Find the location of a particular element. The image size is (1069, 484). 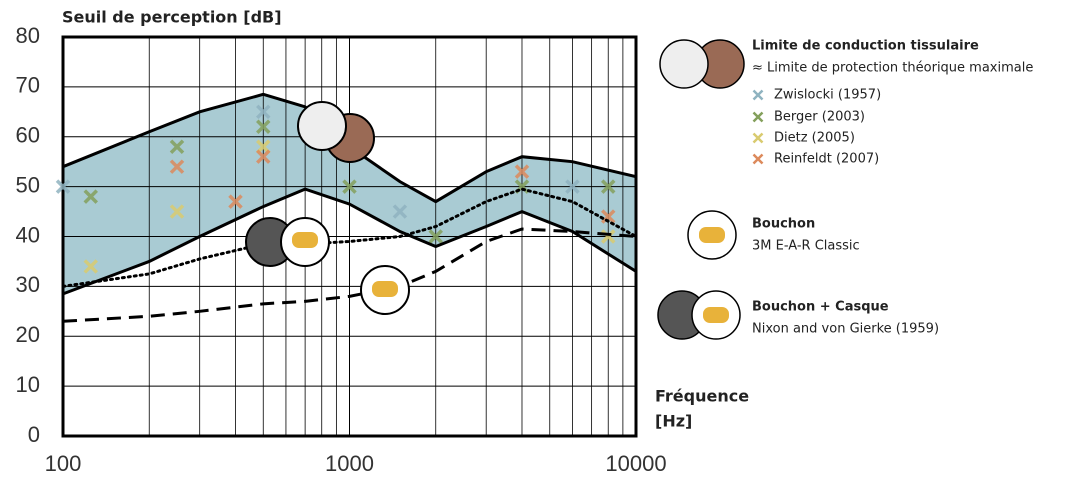

y-tick-label: 70 is located at coordinates (28, 85).